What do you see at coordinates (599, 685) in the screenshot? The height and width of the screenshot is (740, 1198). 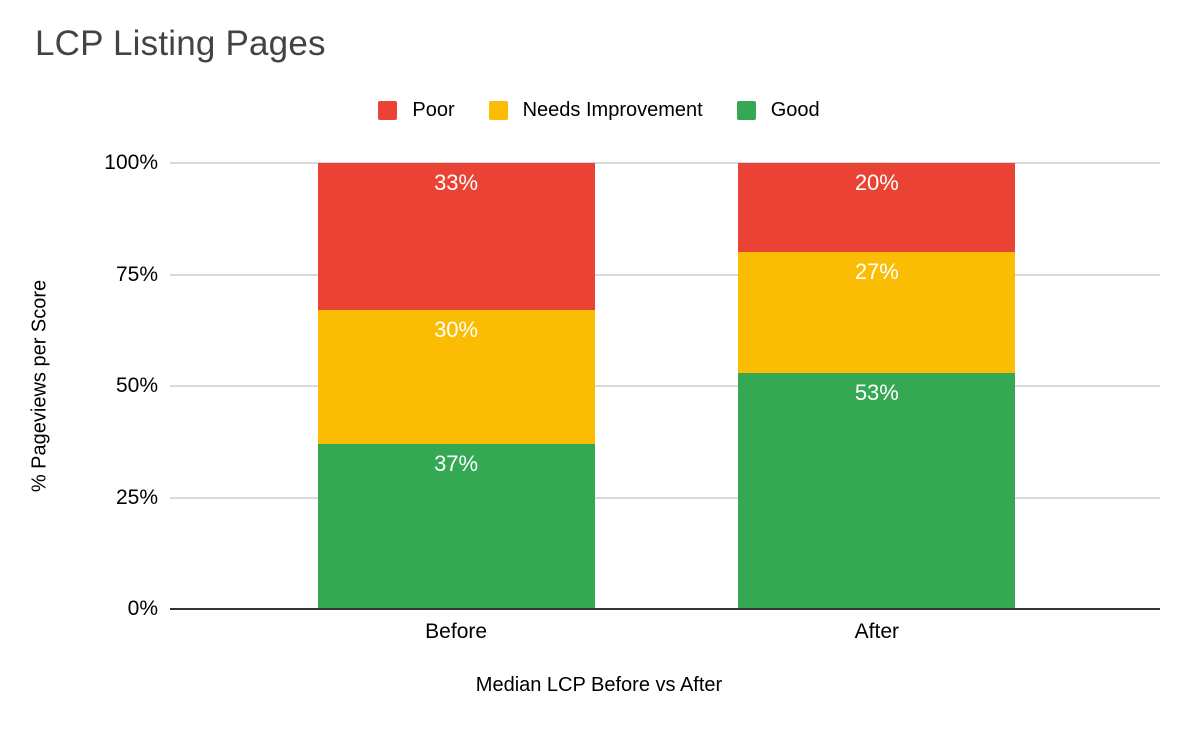 I see `x-axis-title: Median LCP Before vs After` at bounding box center [599, 685].